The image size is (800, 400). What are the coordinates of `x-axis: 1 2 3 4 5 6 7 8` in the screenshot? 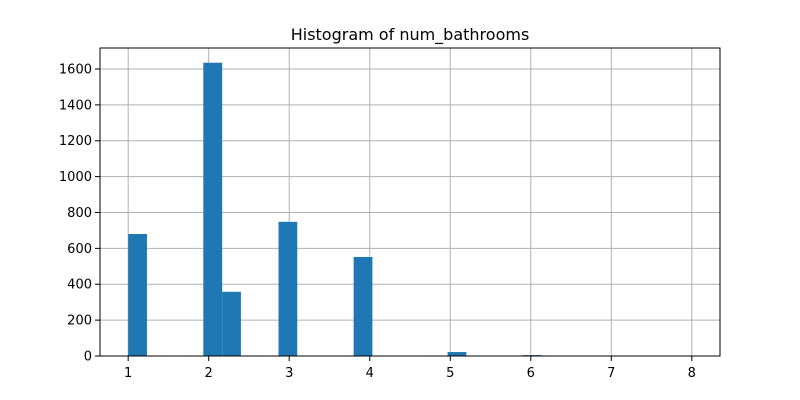 It's located at (410, 368).